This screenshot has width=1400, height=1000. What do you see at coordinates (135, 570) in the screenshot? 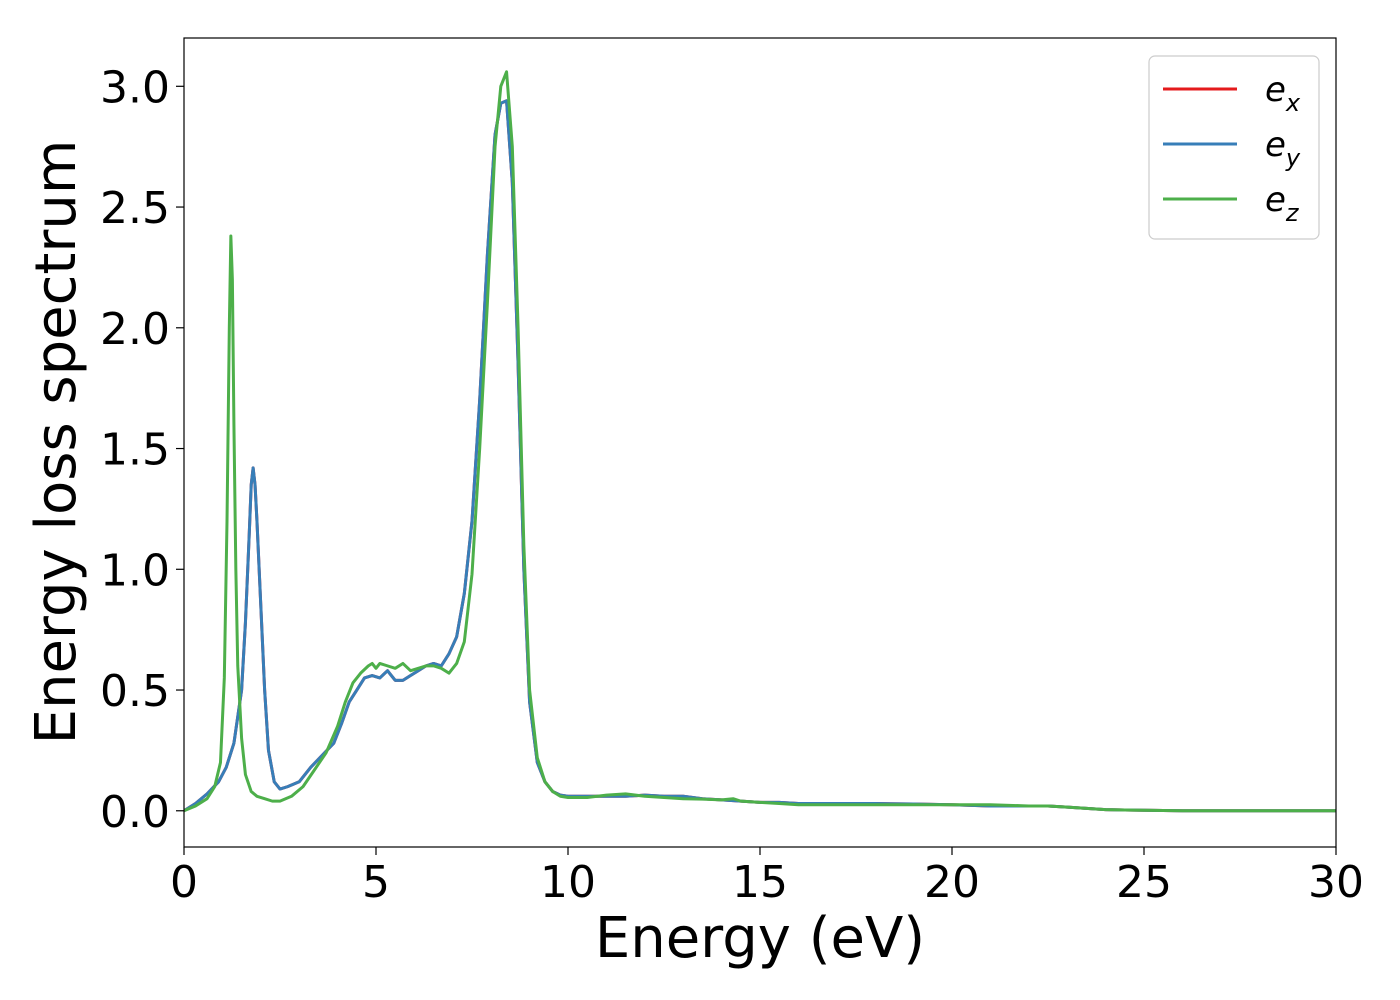
I see `y-tick-label: 1.0` at bounding box center [135, 570].